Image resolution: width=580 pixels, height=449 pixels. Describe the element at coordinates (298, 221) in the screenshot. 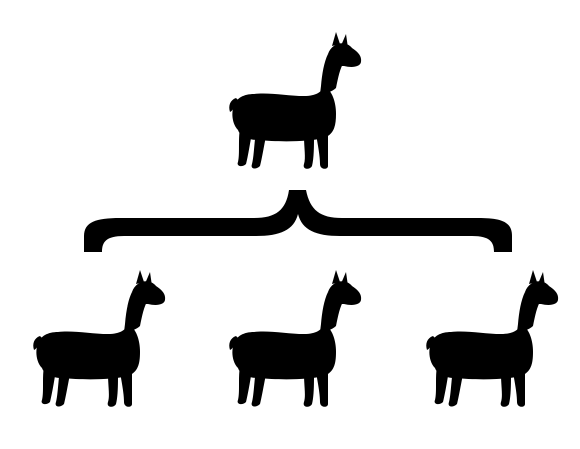

I see `curly-brace-connector` at that location.